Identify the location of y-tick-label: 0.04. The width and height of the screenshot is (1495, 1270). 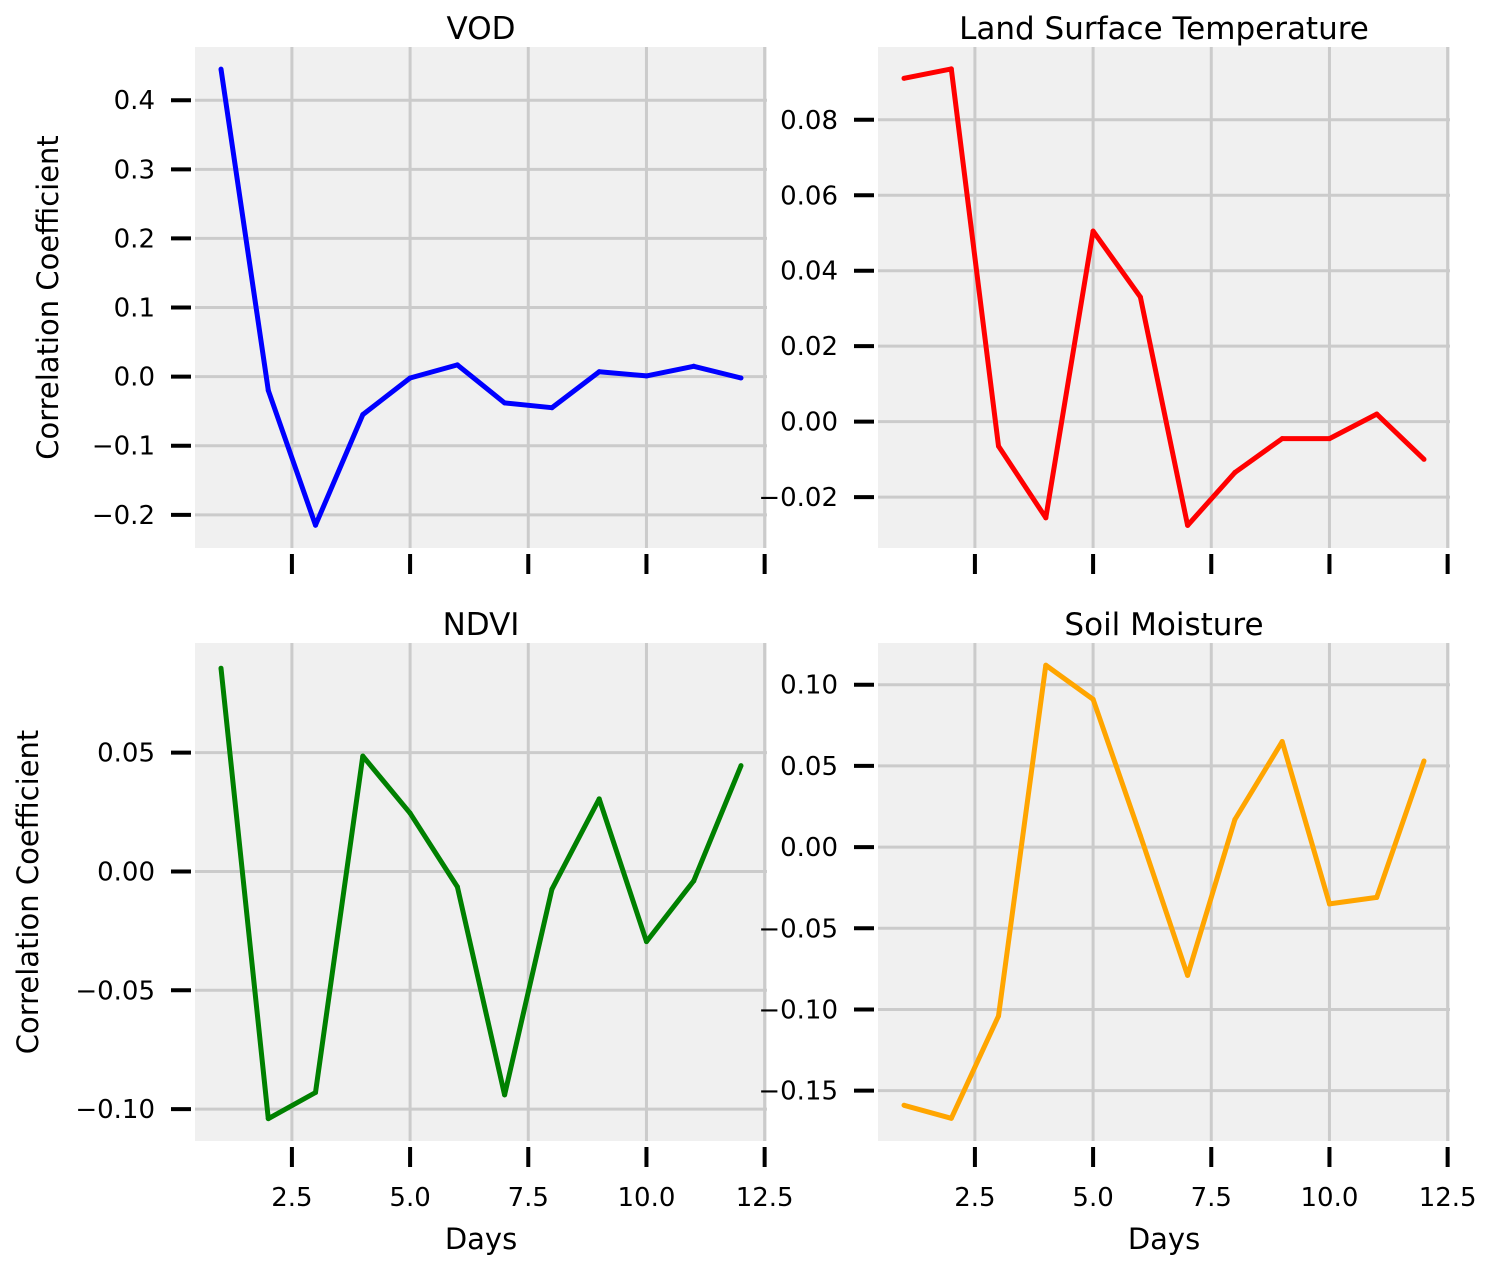
(809, 272).